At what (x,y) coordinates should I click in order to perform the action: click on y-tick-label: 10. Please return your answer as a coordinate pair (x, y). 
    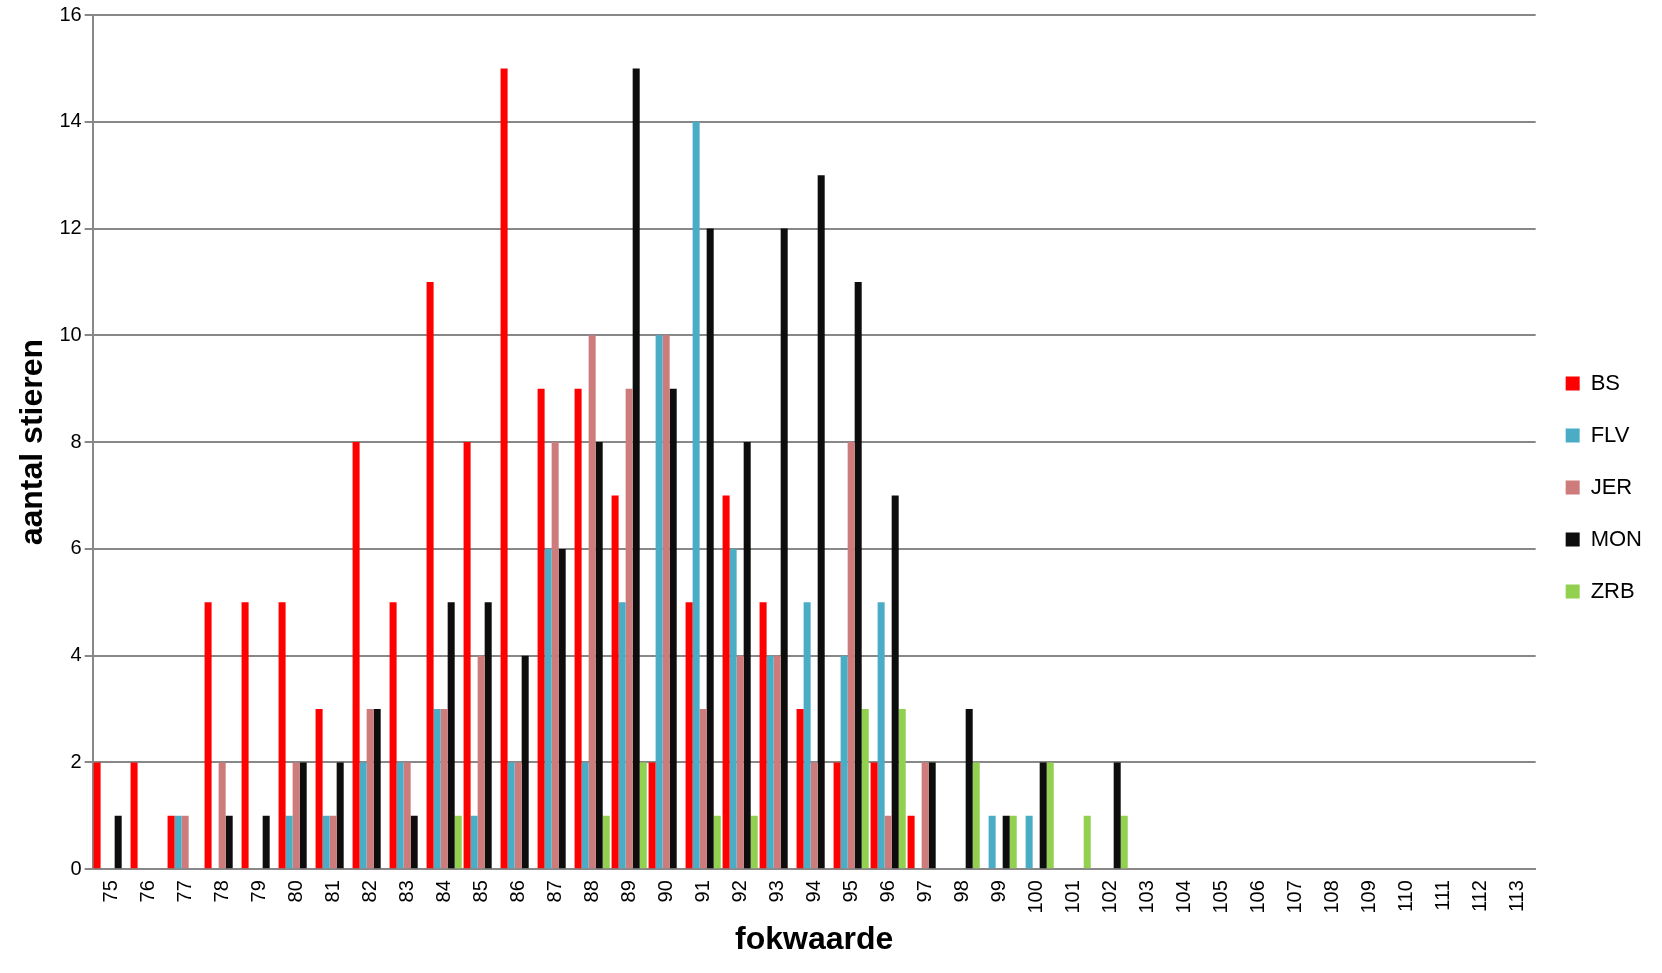
    Looking at the image, I should click on (70, 333).